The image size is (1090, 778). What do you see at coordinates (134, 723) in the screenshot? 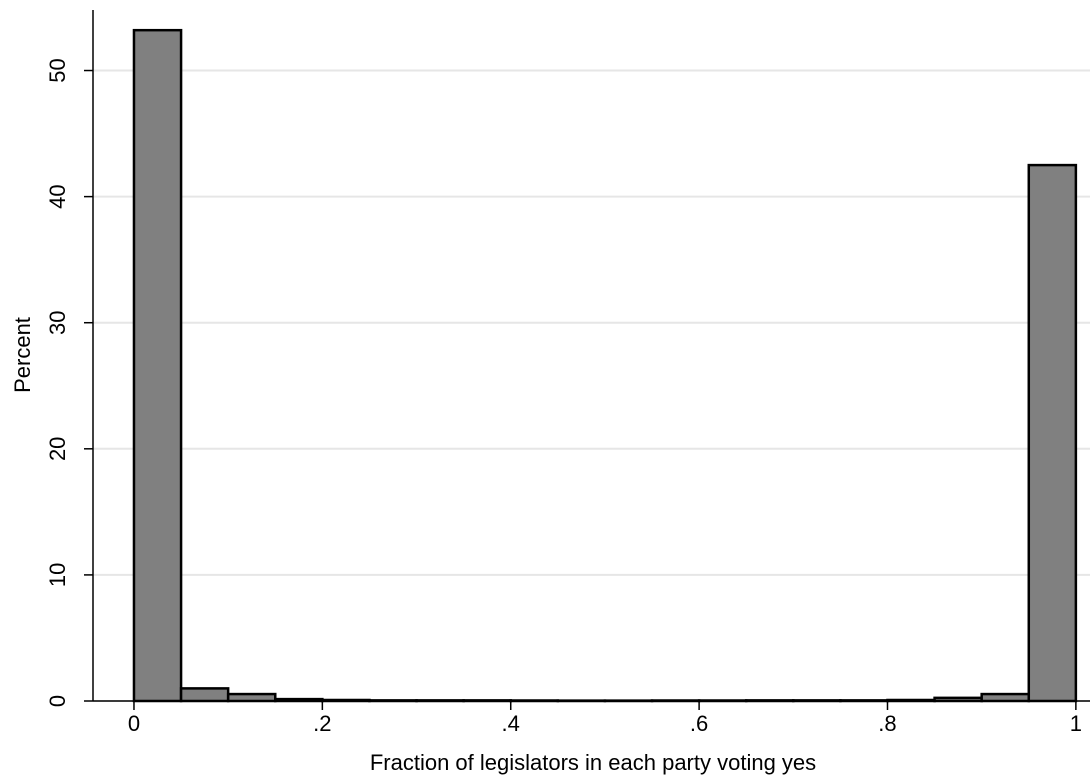
I see `x-tick-label: 0` at bounding box center [134, 723].